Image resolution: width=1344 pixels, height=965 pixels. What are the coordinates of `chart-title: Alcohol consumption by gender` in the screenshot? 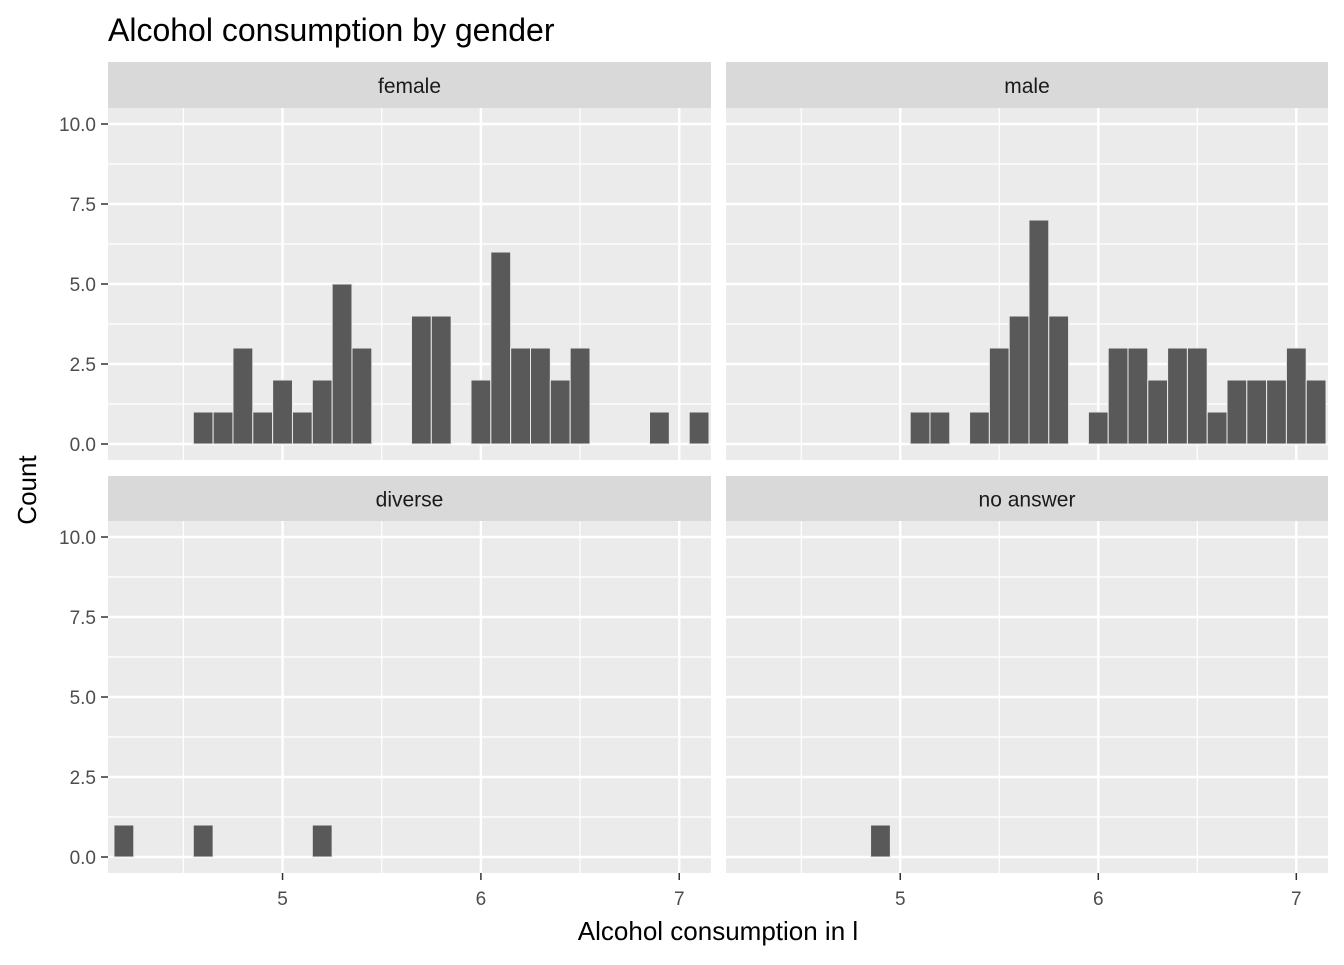 It's located at (331, 30).